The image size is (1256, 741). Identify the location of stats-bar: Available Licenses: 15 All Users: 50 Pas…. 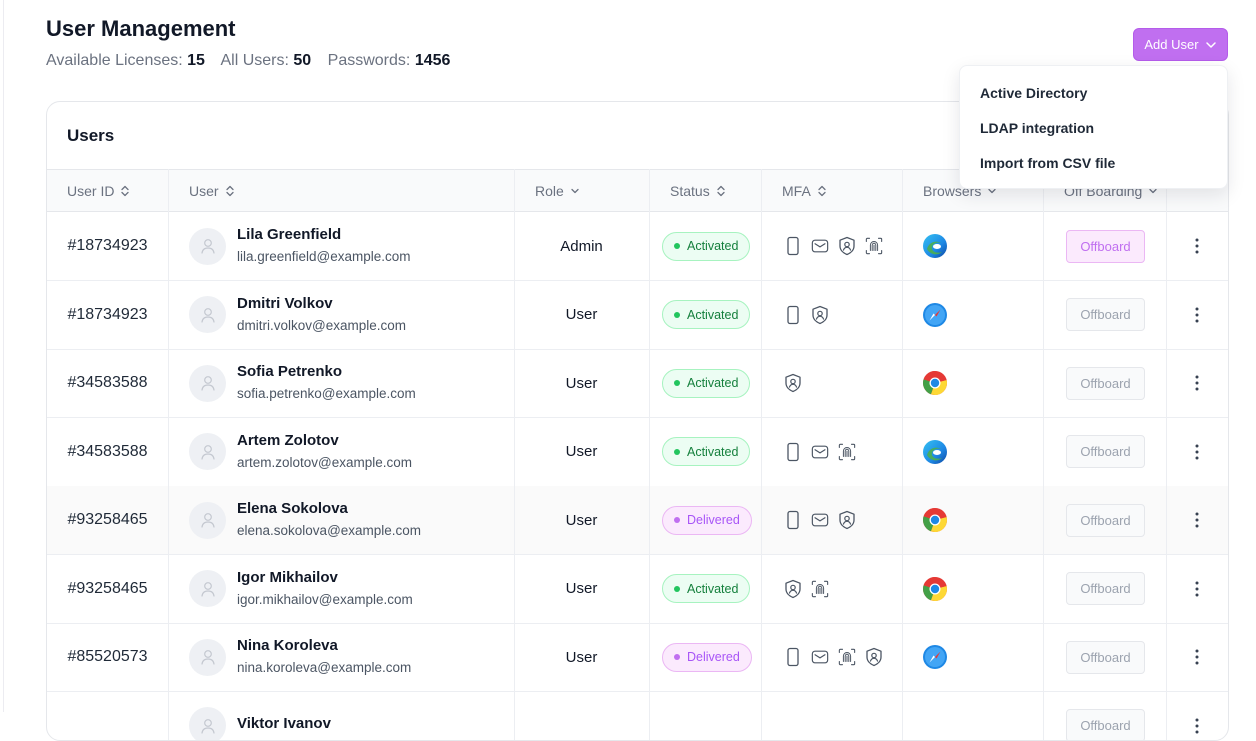
(254, 61).